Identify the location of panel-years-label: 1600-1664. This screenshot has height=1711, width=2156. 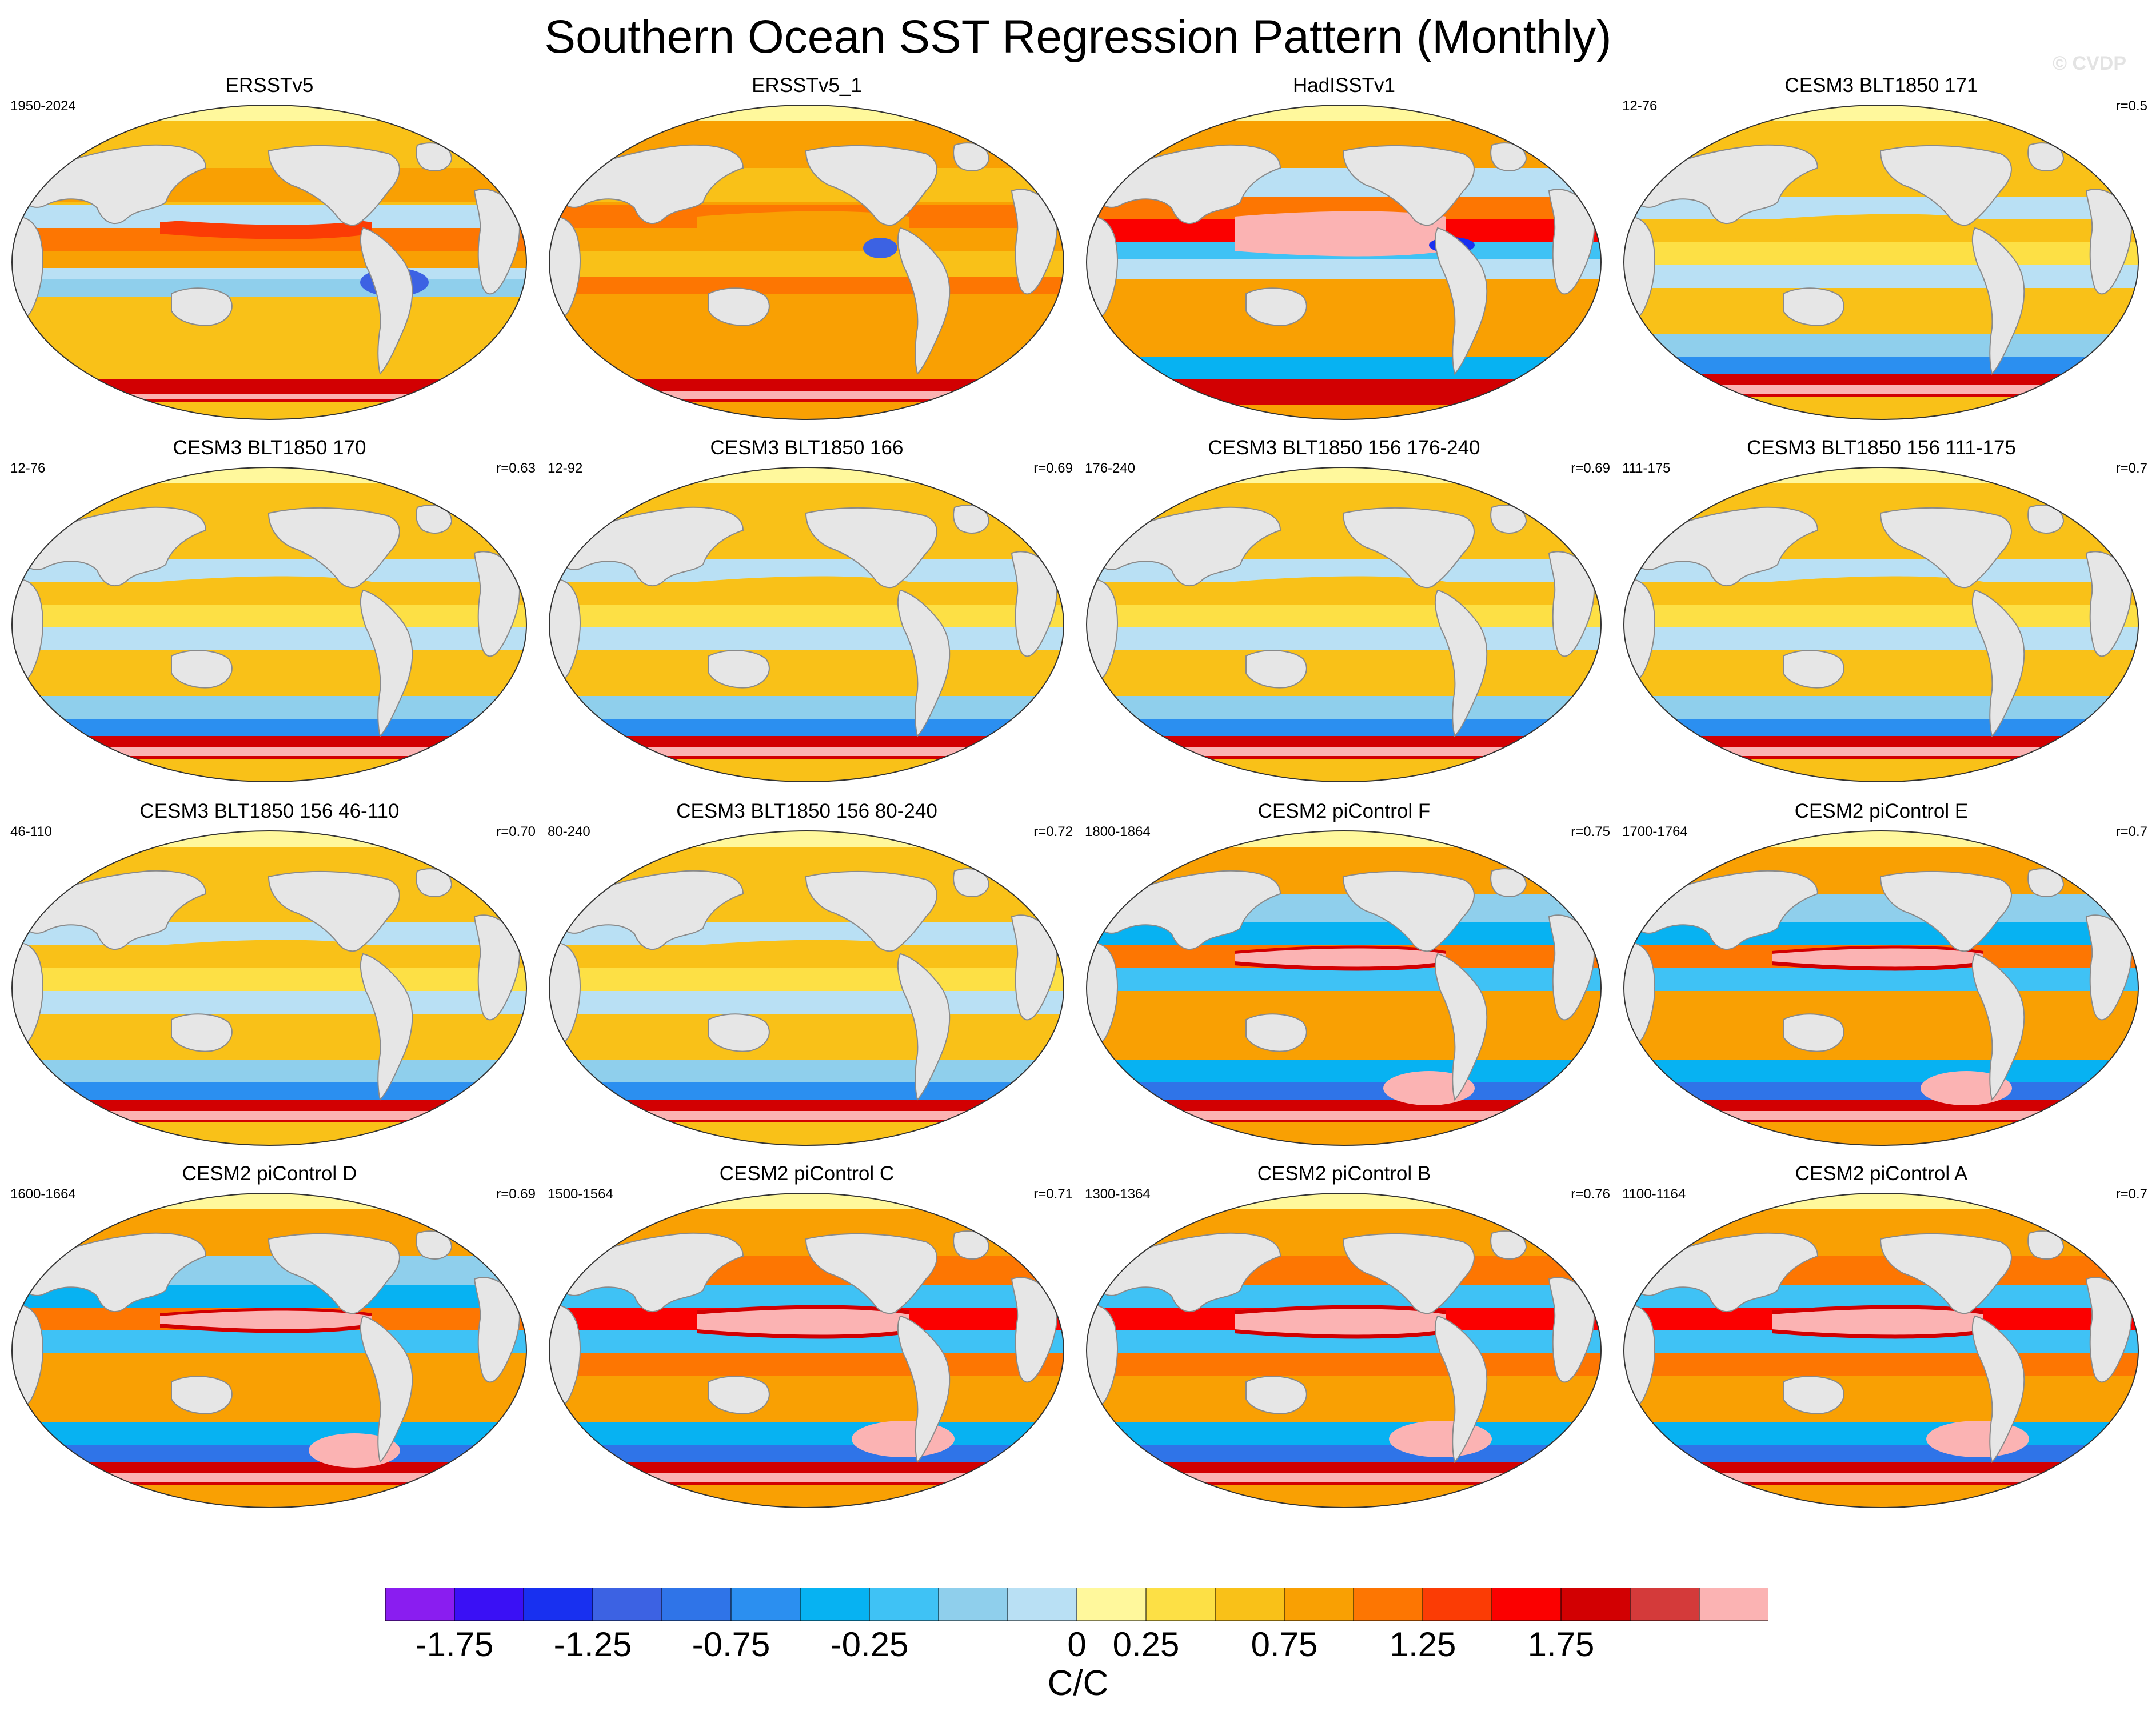
(43, 1194).